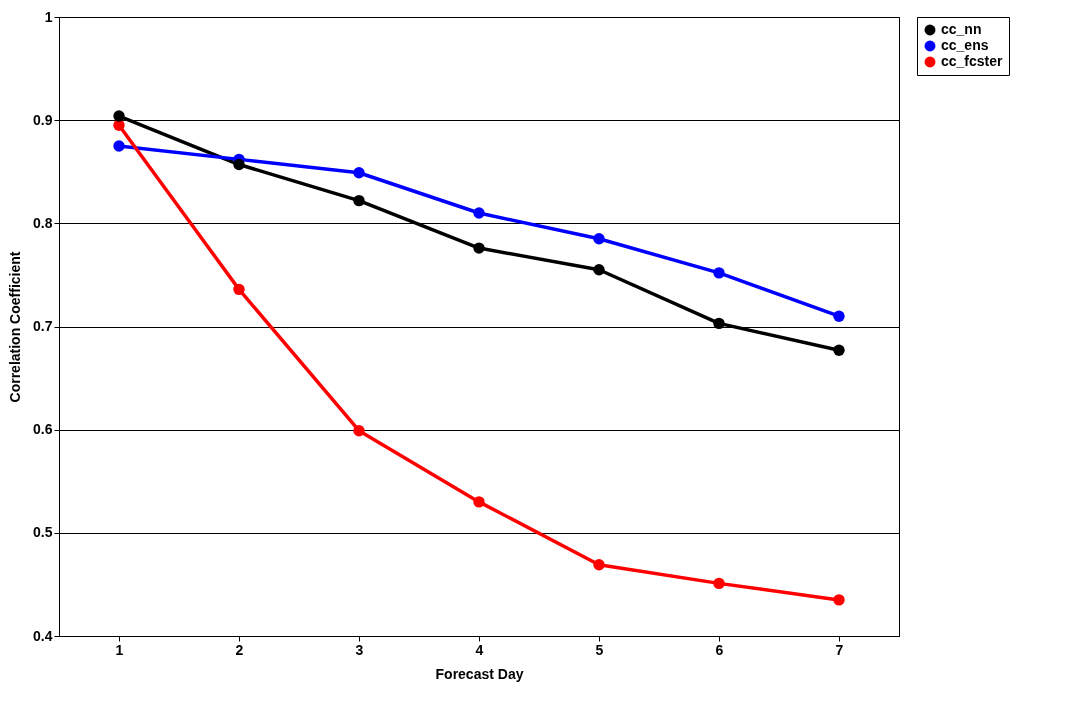  Describe the element at coordinates (479, 649) in the screenshot. I see `x-tick-label: 4` at that location.